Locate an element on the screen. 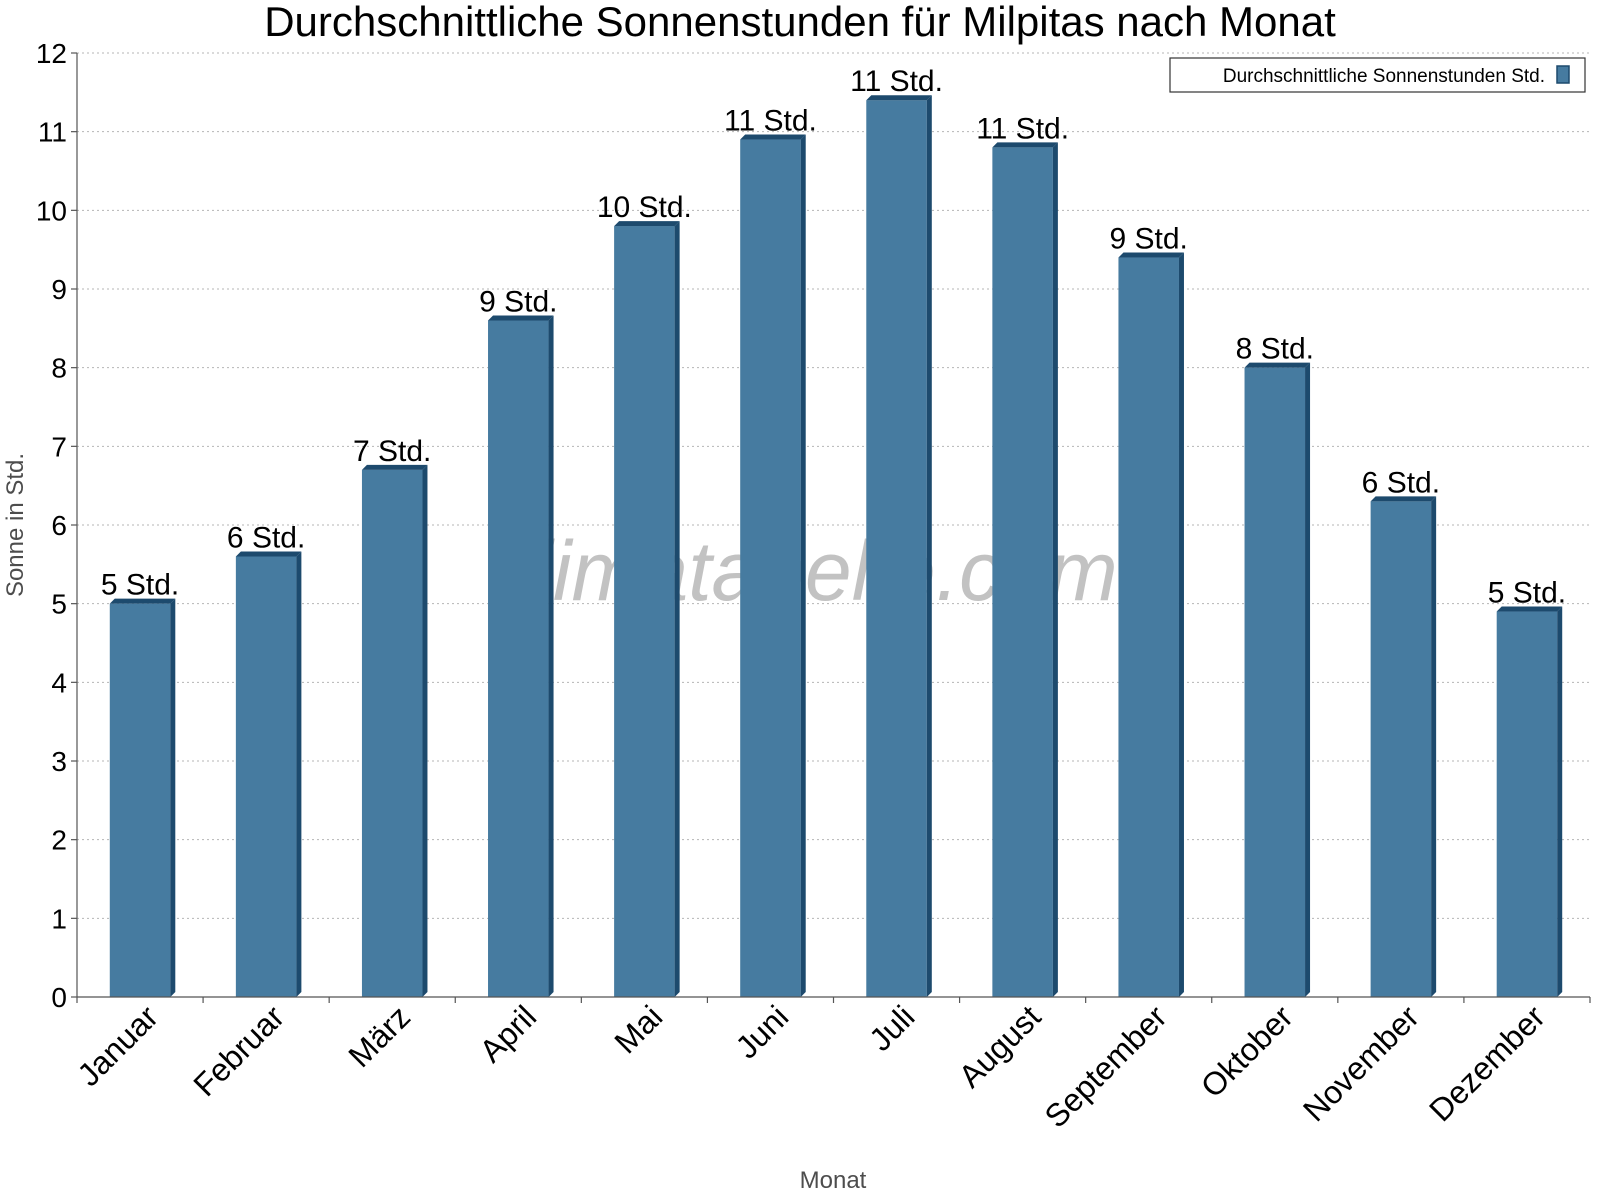 This screenshot has width=1600, height=1200. y-tick-label: 0 is located at coordinates (59, 997).